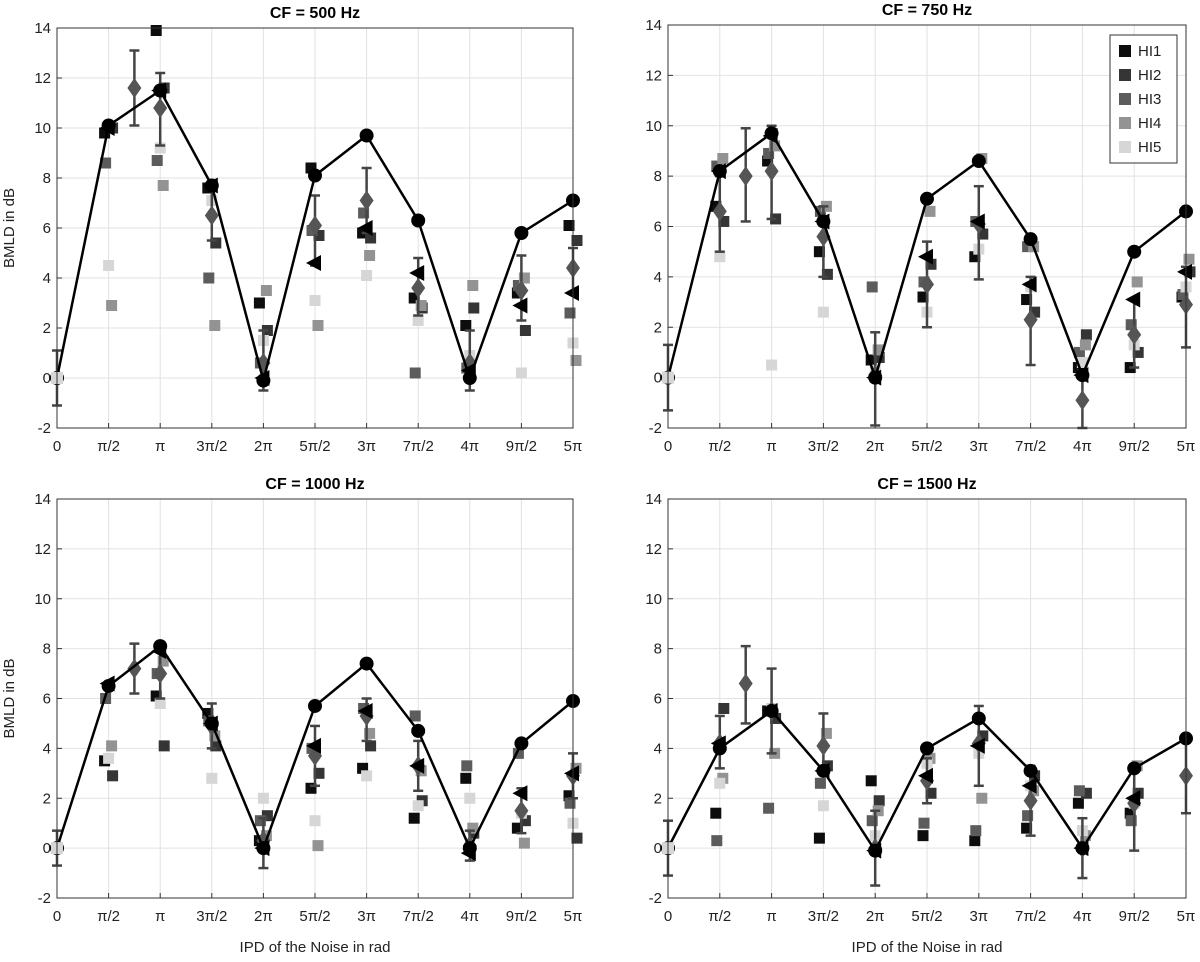 The image size is (1200, 962). What do you see at coordinates (160, 446) in the screenshot?
I see `x-tick-label: π` at bounding box center [160, 446].